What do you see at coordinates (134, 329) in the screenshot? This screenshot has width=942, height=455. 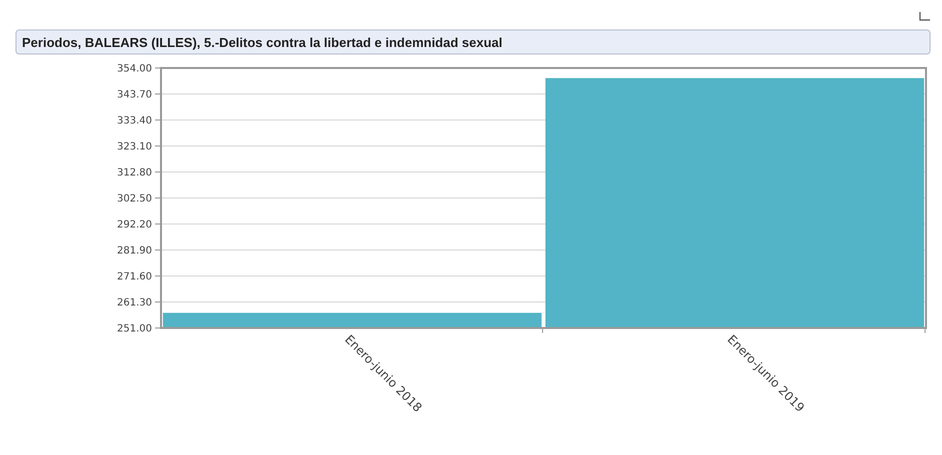 I see `y-tick-label: 251.00` at bounding box center [134, 329].